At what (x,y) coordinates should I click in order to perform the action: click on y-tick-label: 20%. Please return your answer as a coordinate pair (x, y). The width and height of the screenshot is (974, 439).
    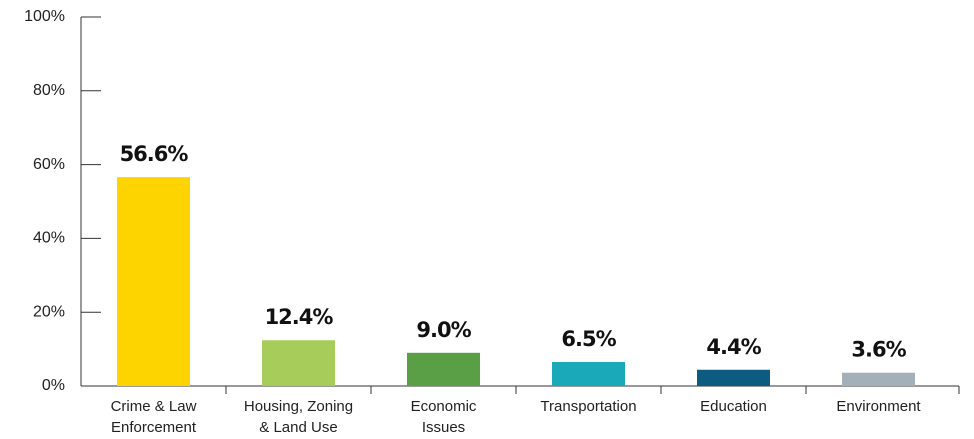
    Looking at the image, I should click on (49, 311).